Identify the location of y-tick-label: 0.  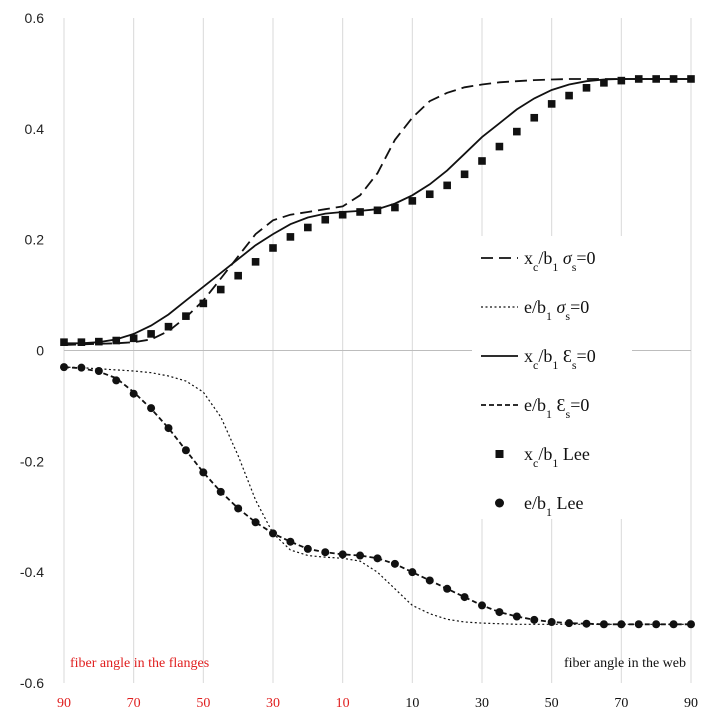
(40, 351).